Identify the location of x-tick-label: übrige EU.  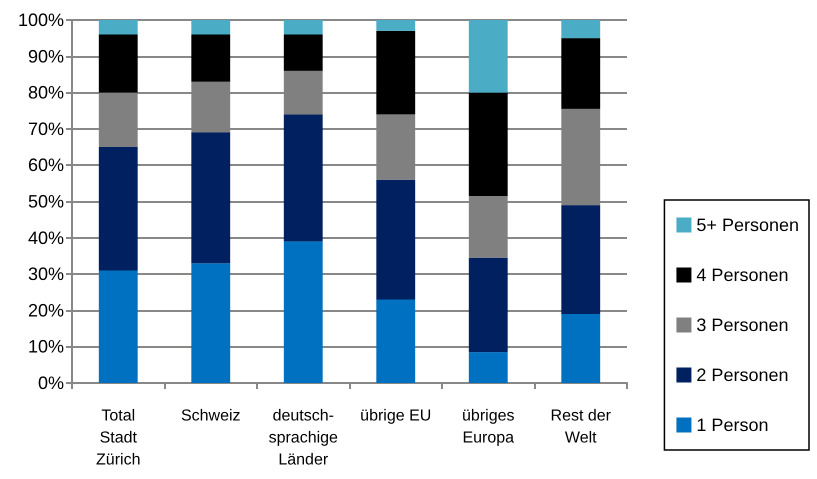
(396, 416).